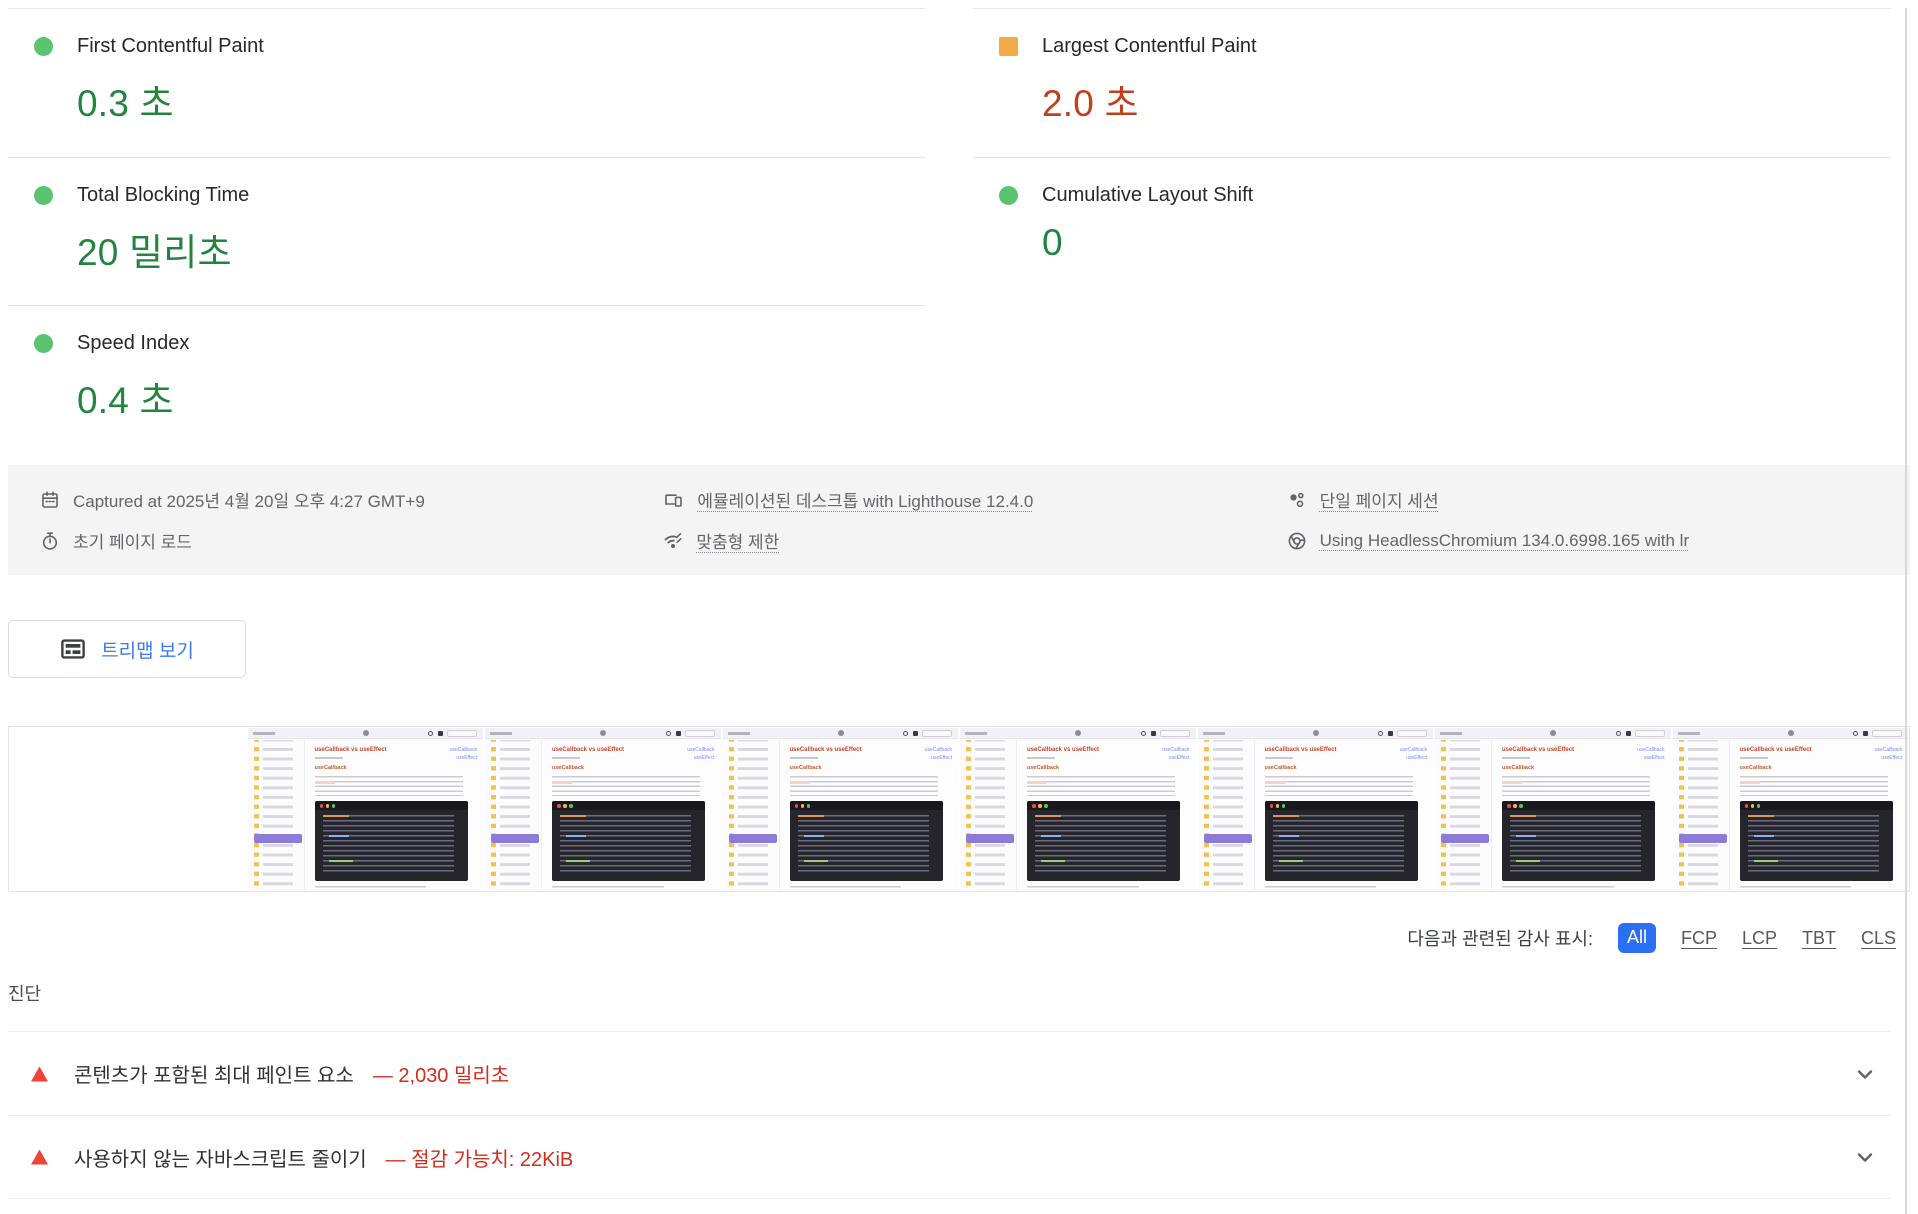 Image resolution: width=1918 pixels, height=1214 pixels. I want to click on filter-chip-lcp: LCP, so click(1759, 937).